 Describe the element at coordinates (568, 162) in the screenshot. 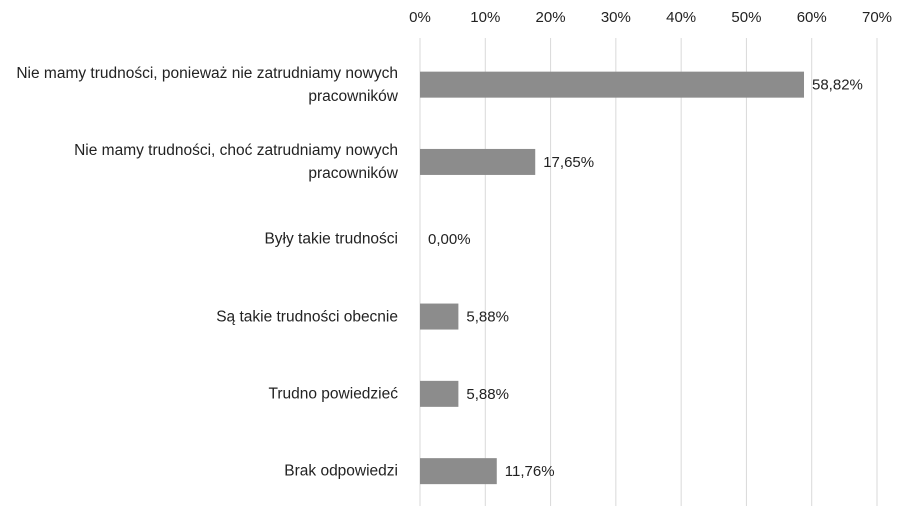

I see `value-label: 17,65%` at that location.